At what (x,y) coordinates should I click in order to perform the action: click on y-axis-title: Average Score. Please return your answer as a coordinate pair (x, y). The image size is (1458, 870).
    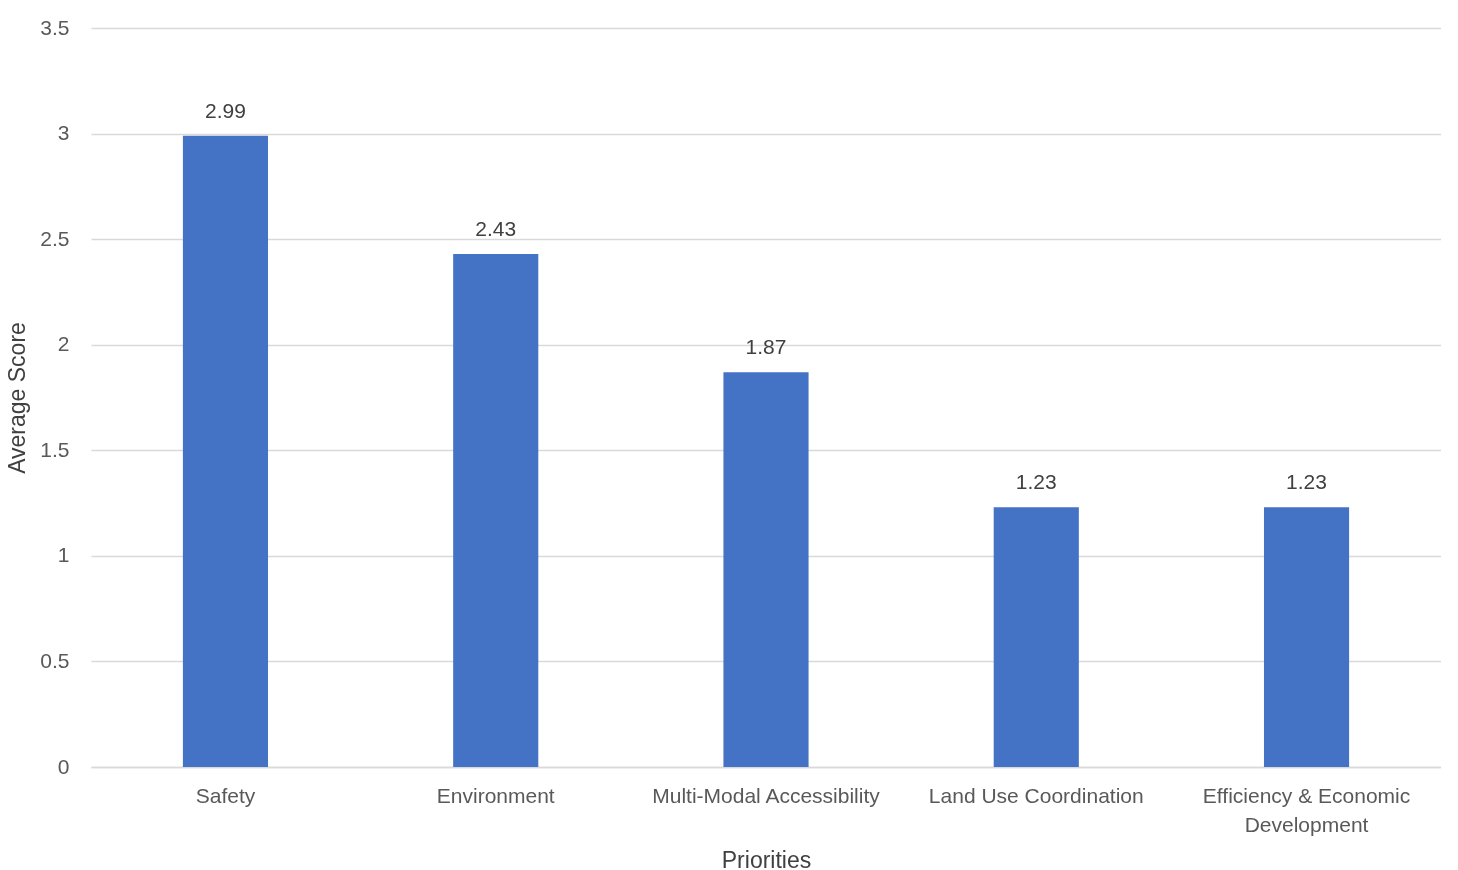
    Looking at the image, I should click on (17, 398).